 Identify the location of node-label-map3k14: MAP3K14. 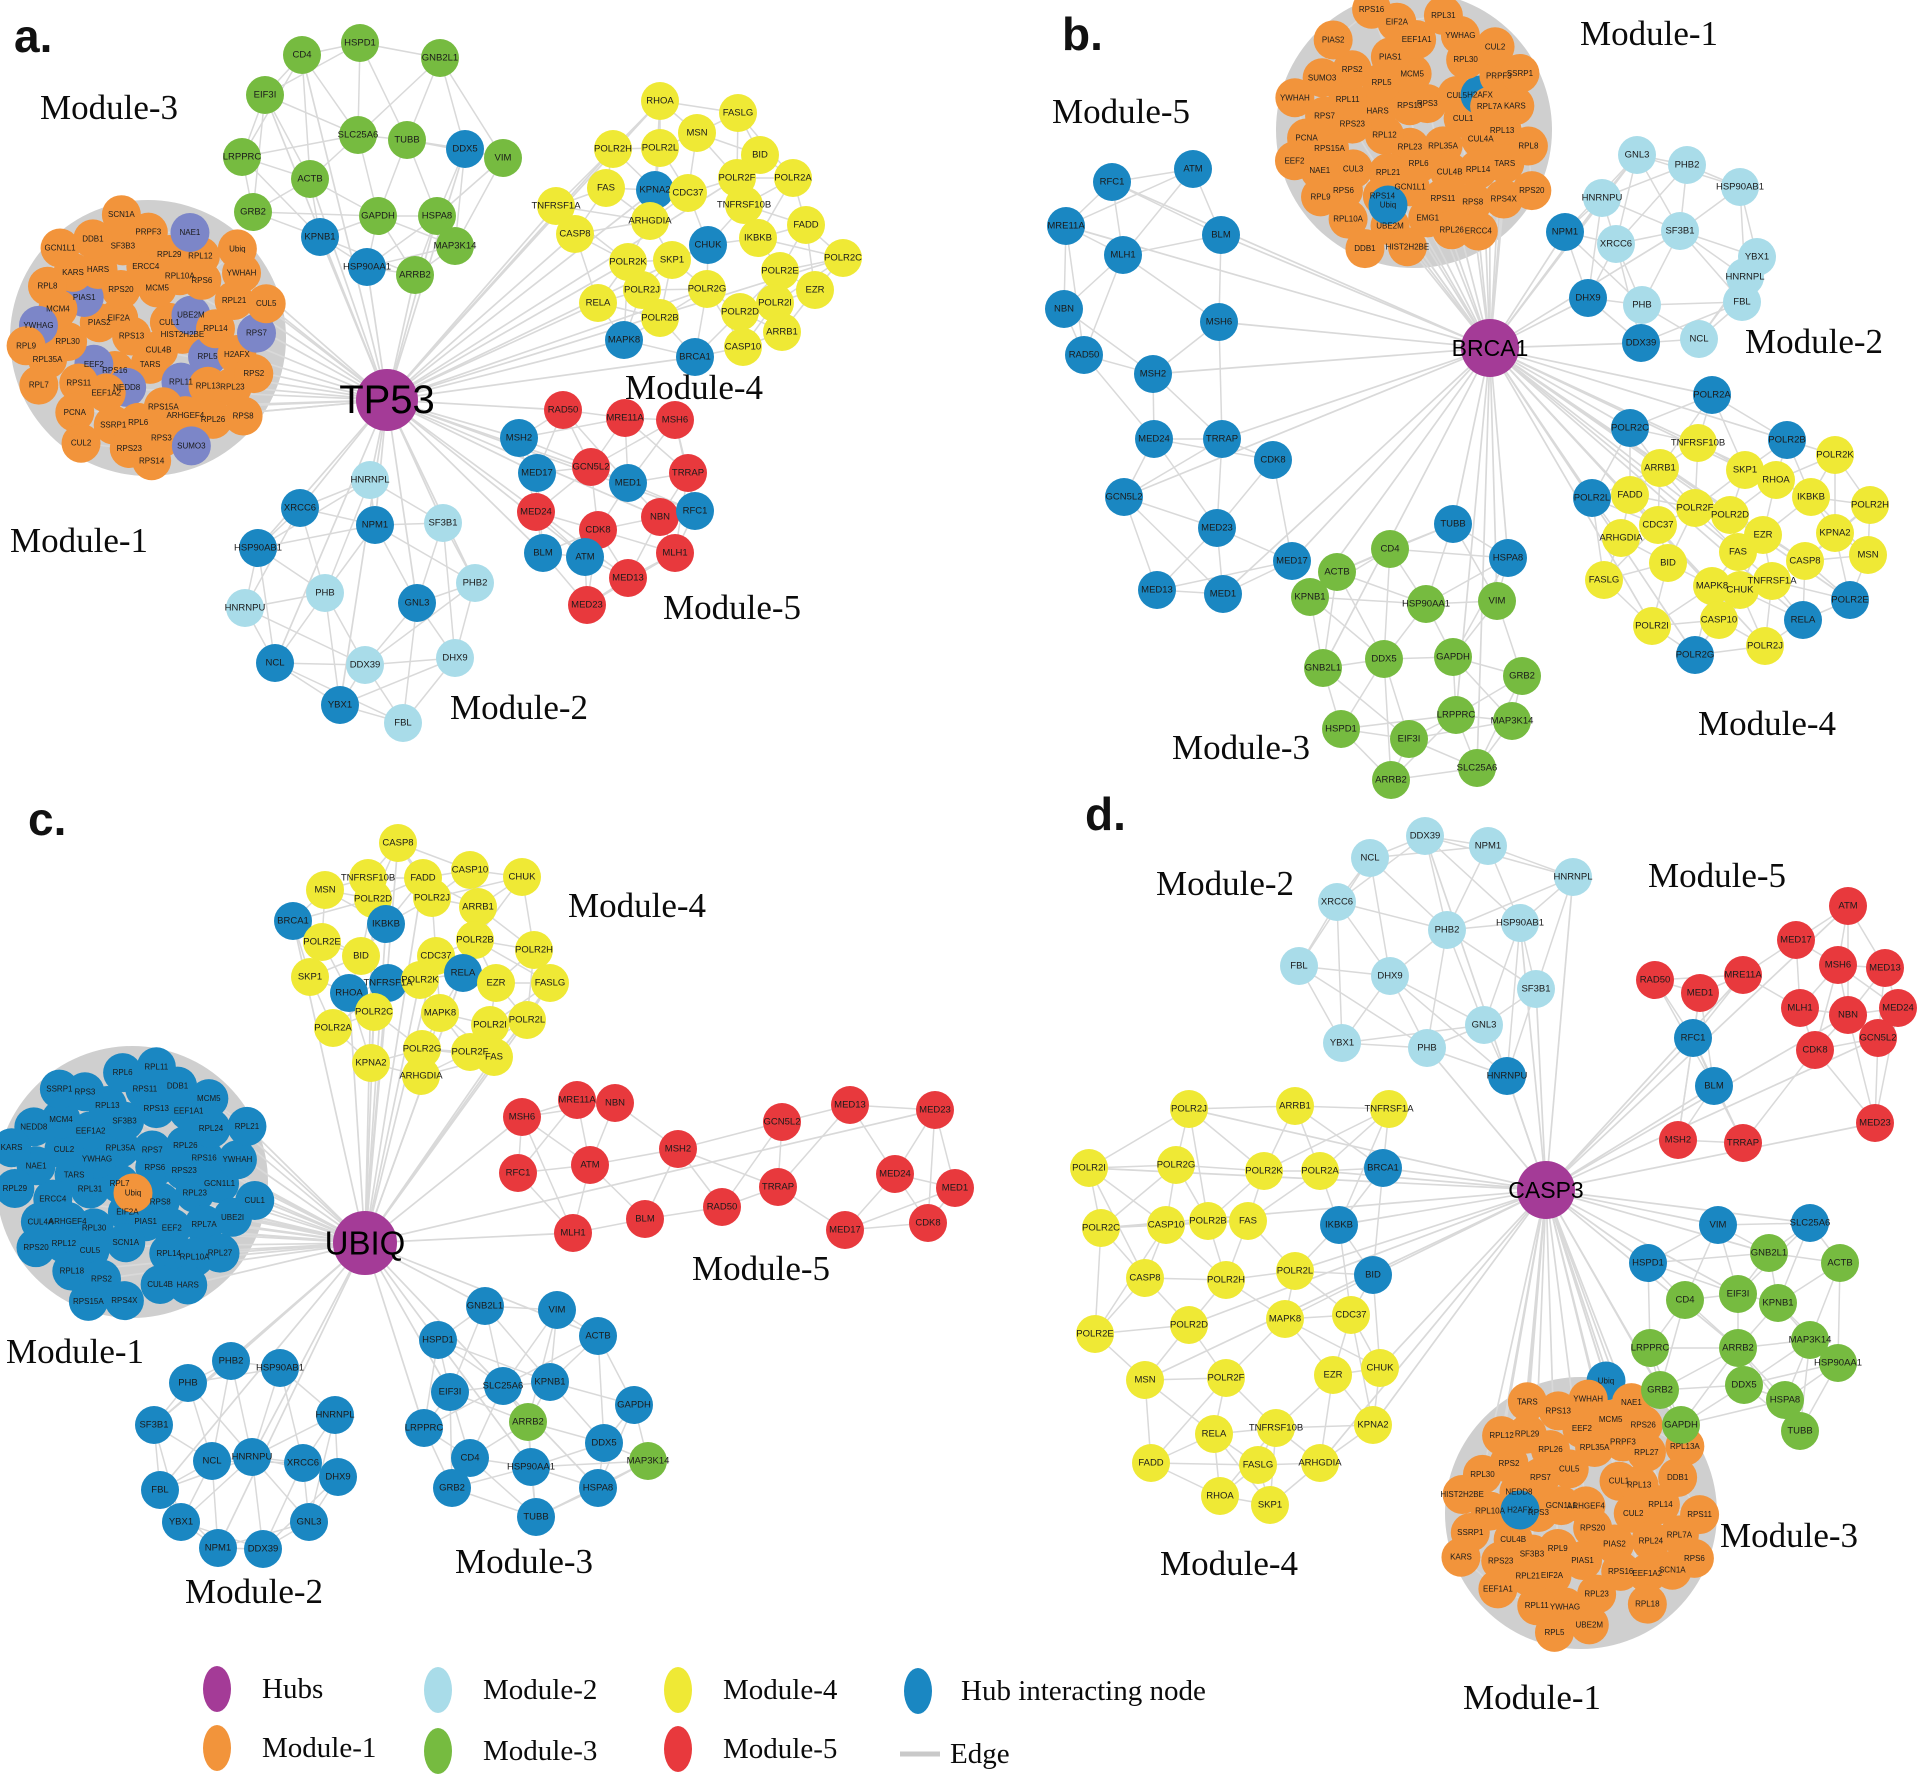
(1810, 1340).